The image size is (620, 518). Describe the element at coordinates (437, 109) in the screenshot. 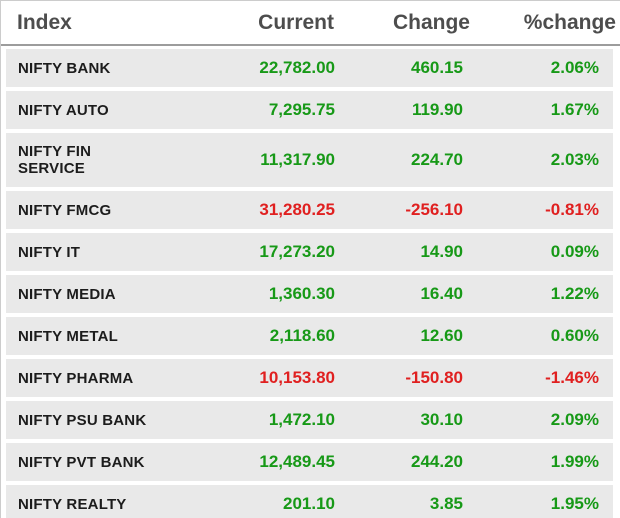

I see `change-value: 119.90` at that location.